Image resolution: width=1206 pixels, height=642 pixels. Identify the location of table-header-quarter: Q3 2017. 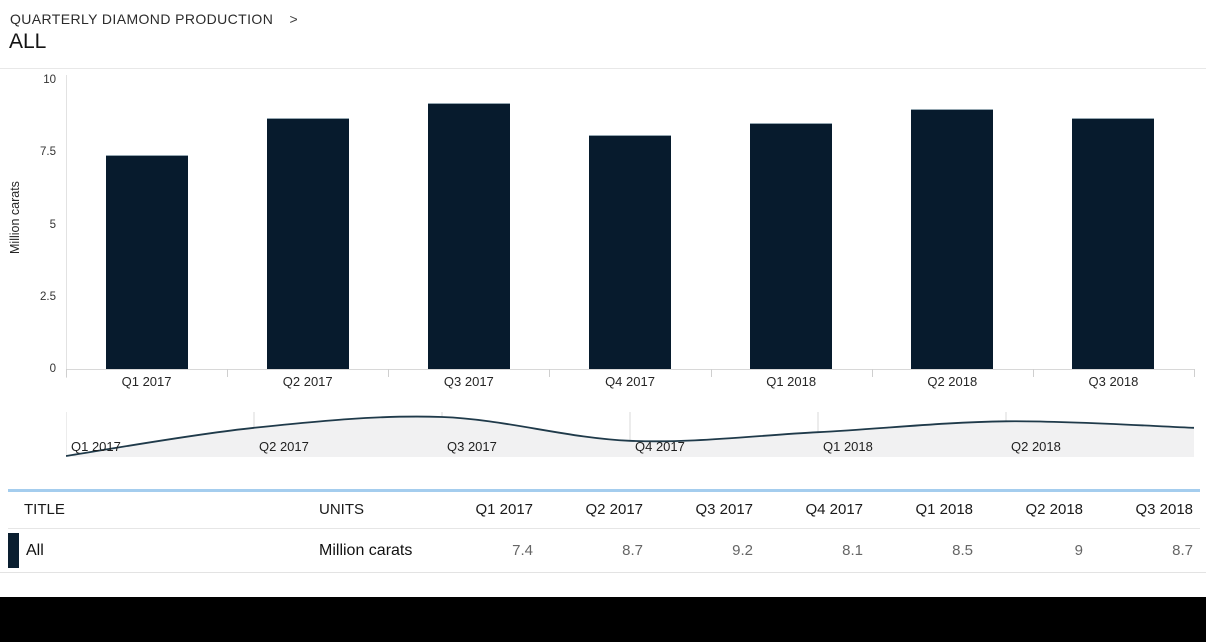
(724, 509).